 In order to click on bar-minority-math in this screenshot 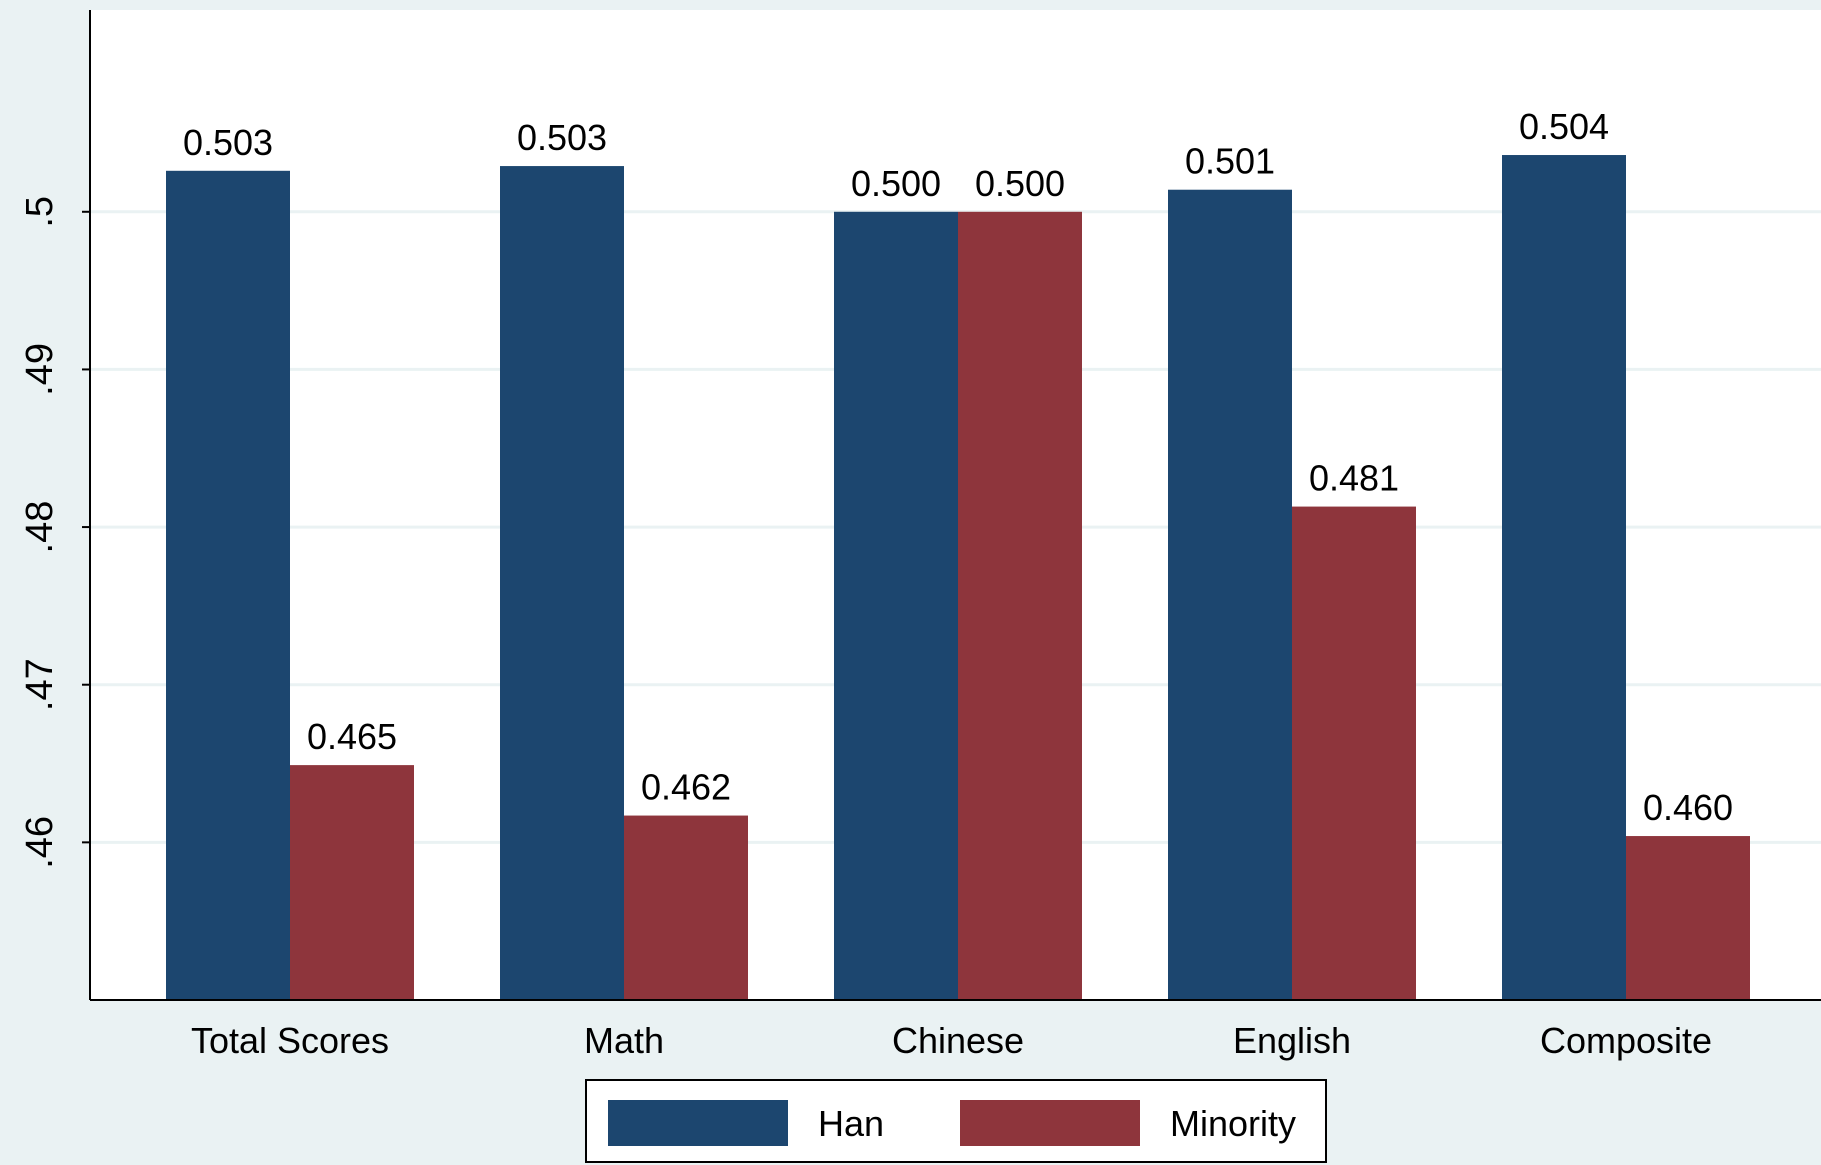, I will do `click(686, 907)`.